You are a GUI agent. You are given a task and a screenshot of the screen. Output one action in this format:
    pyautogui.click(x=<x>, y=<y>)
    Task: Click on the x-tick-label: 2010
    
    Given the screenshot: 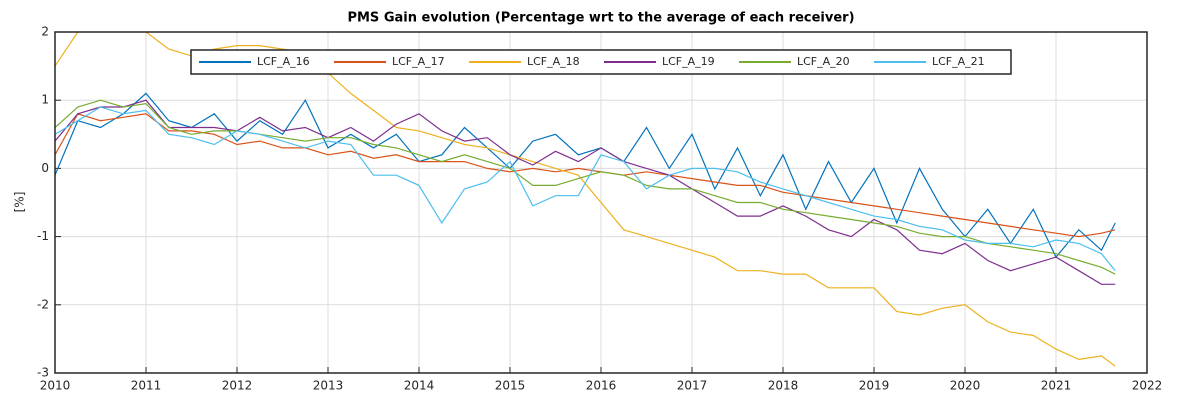 What is the action you would take?
    pyautogui.click(x=55, y=386)
    